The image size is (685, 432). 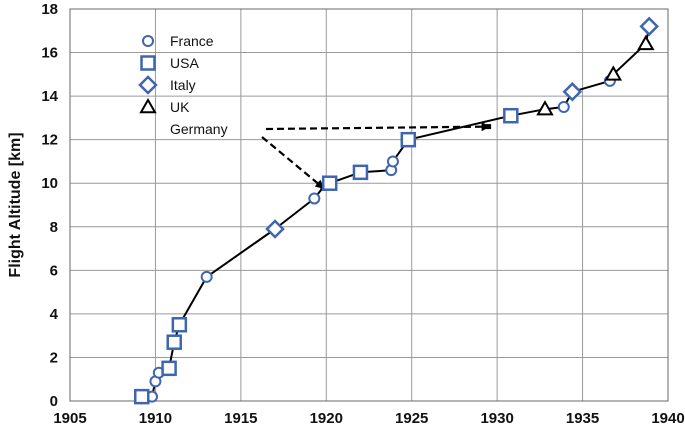 What do you see at coordinates (54, 357) in the screenshot?
I see `y-tick-label-2: 2` at bounding box center [54, 357].